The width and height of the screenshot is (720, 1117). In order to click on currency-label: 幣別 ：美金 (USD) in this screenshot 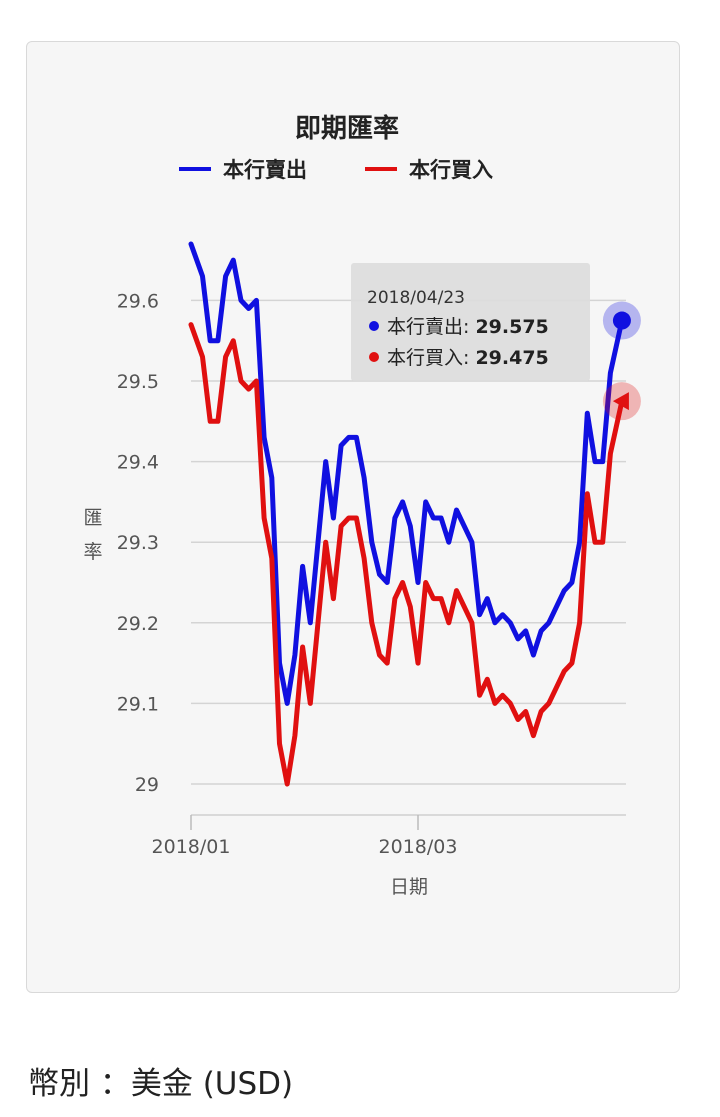, I will do `click(161, 1084)`.